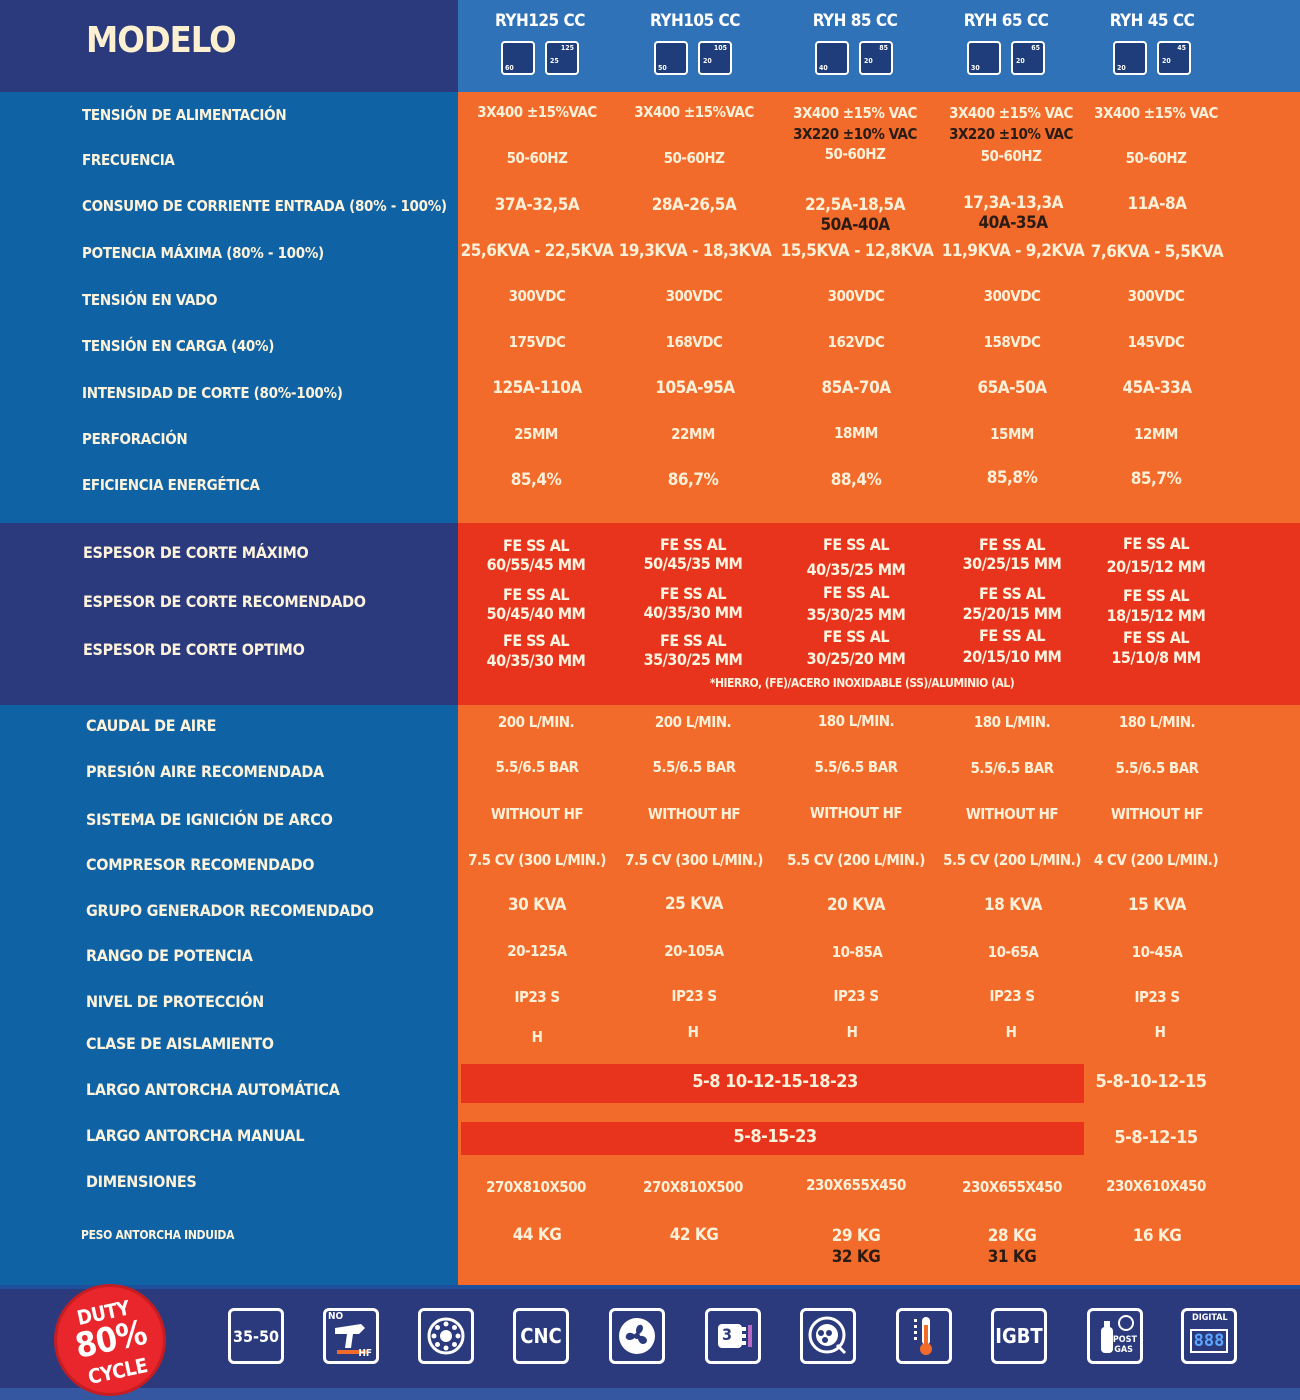 The image size is (1300, 1400). Describe the element at coordinates (537, 860) in the screenshot. I see `cell-value: 7.5 CV (300 L/MIN.)` at that location.